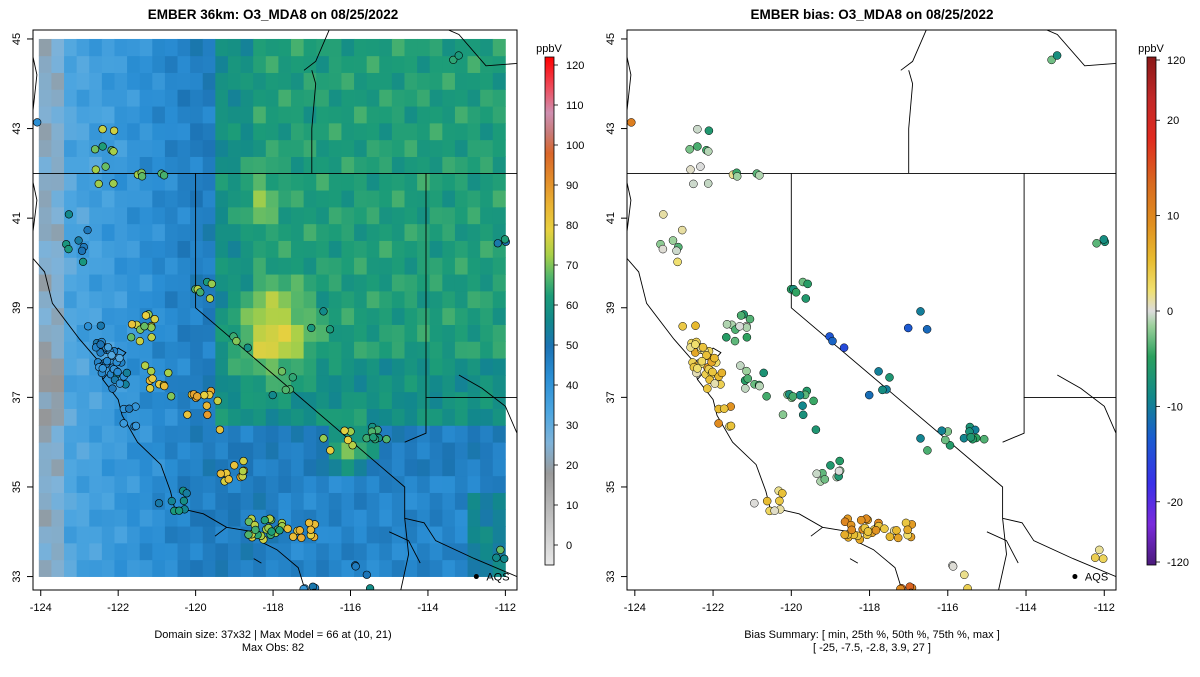 The image size is (1200, 677). What do you see at coordinates (569, 546) in the screenshot?
I see `colorbar-tick-label: 0` at bounding box center [569, 546].